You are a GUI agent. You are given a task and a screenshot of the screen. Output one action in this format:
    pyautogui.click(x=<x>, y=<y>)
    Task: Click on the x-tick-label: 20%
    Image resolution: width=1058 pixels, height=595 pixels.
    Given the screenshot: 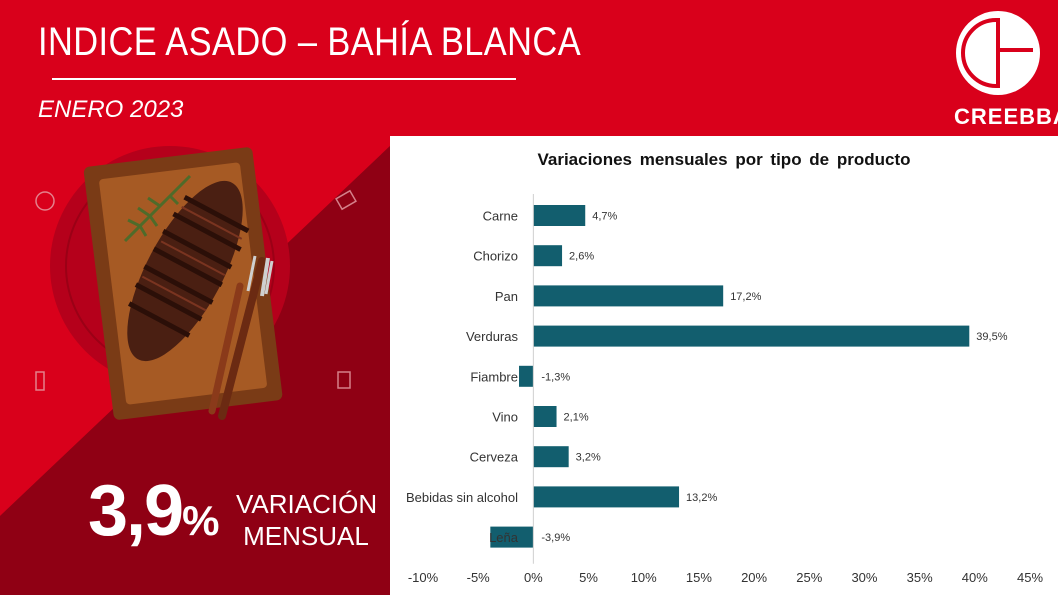 What is the action you would take?
    pyautogui.click(x=754, y=577)
    